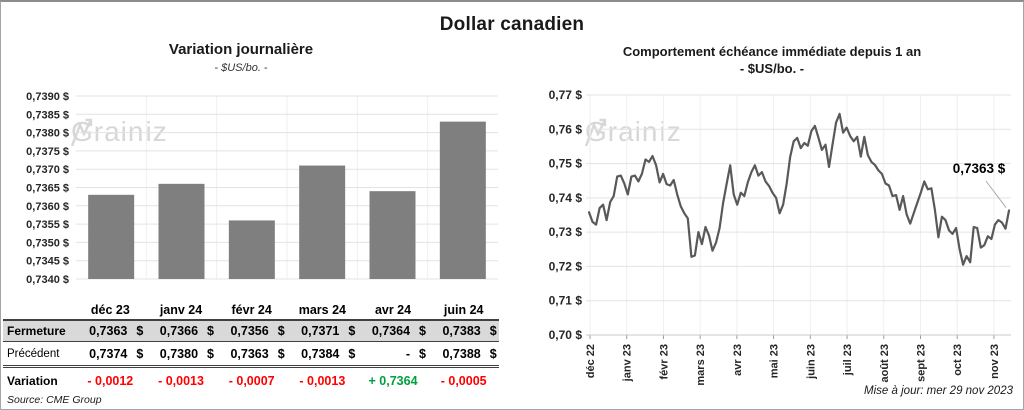 The width and height of the screenshot is (1024, 410). I want to click on x-tick-label: nov 23, so click(995, 361).